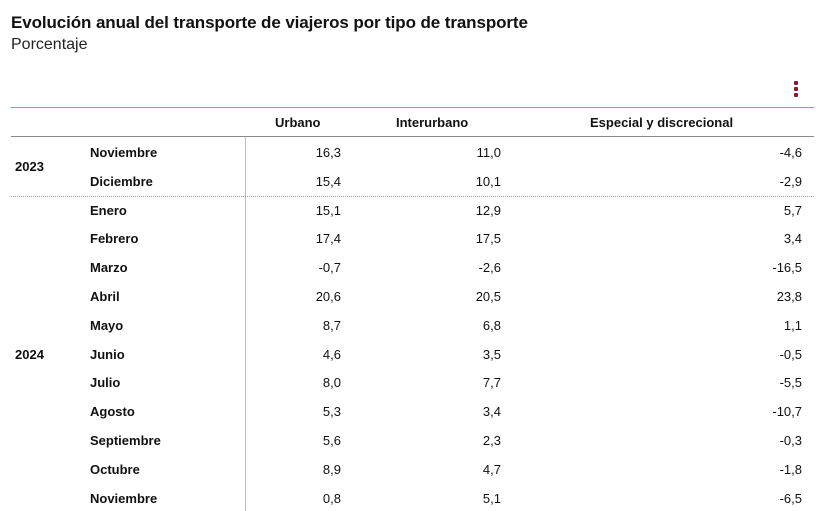 The height and width of the screenshot is (511, 816). What do you see at coordinates (662, 122) in the screenshot?
I see `column-header-especial: Especial y discrecional` at bounding box center [662, 122].